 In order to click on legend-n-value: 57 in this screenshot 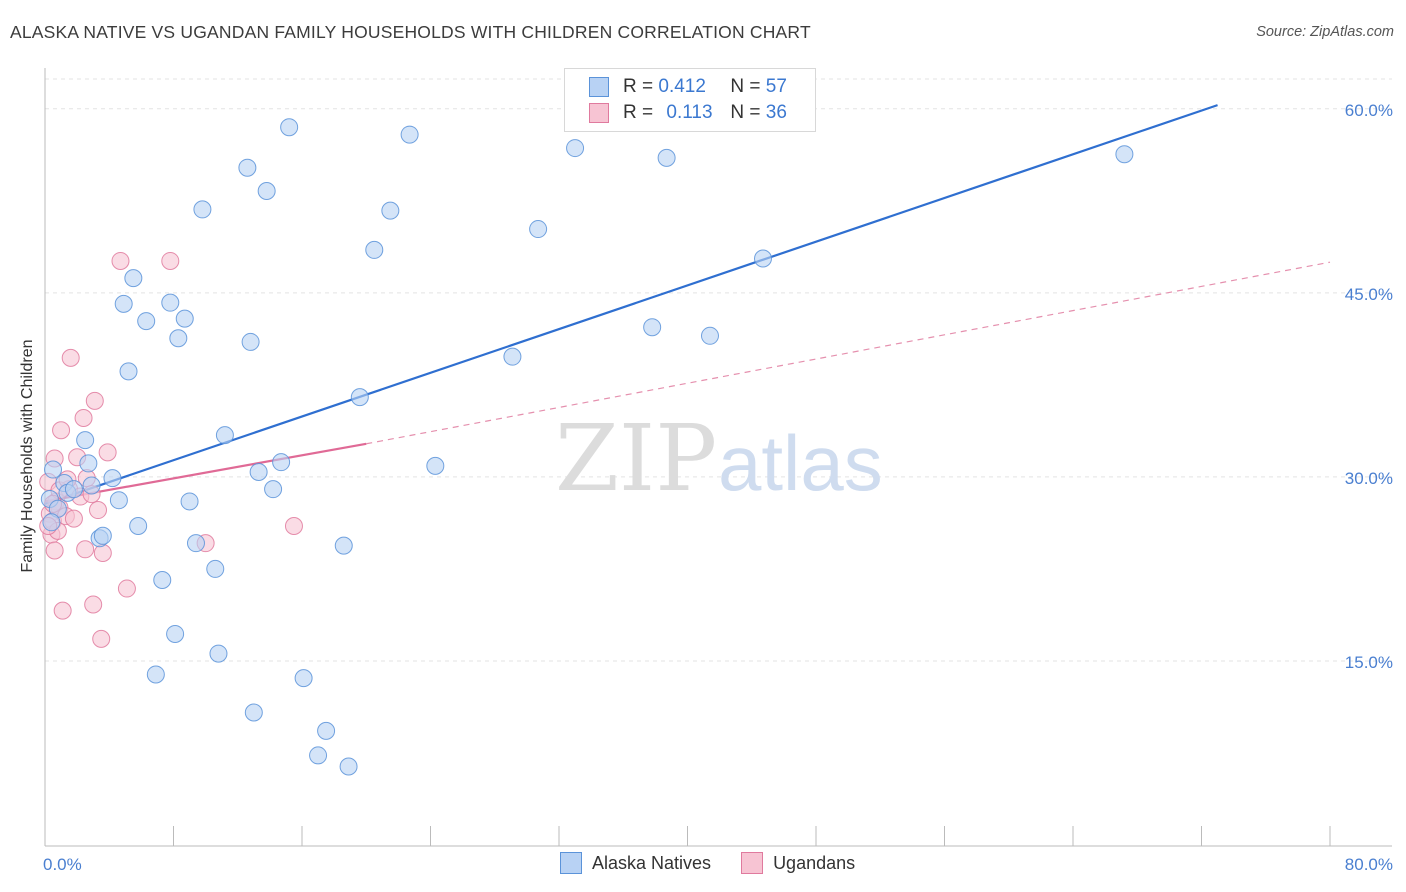, I will do `click(776, 86)`.